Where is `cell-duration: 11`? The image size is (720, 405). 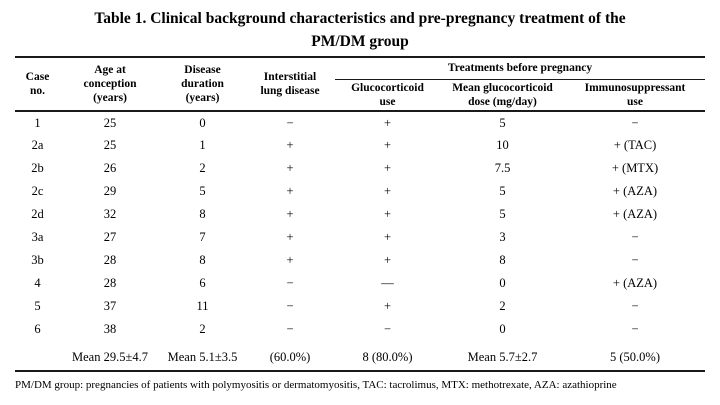 cell-duration: 11 is located at coordinates (202, 306).